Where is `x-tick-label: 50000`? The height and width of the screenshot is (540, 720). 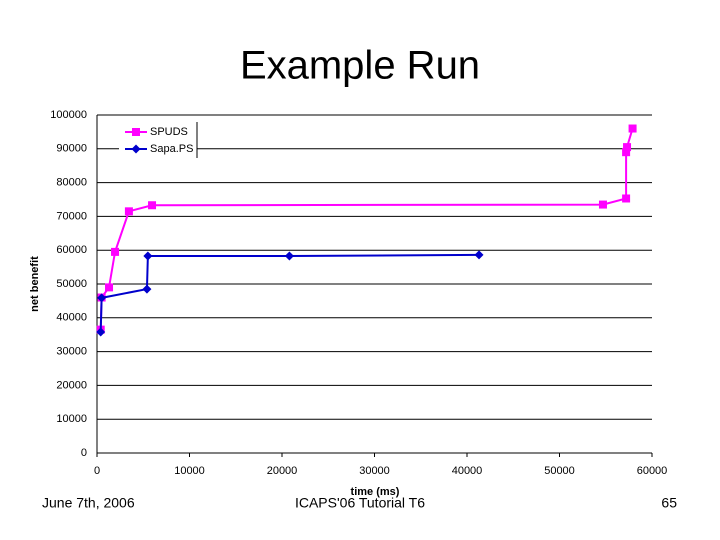 x-tick-label: 50000 is located at coordinates (559, 471).